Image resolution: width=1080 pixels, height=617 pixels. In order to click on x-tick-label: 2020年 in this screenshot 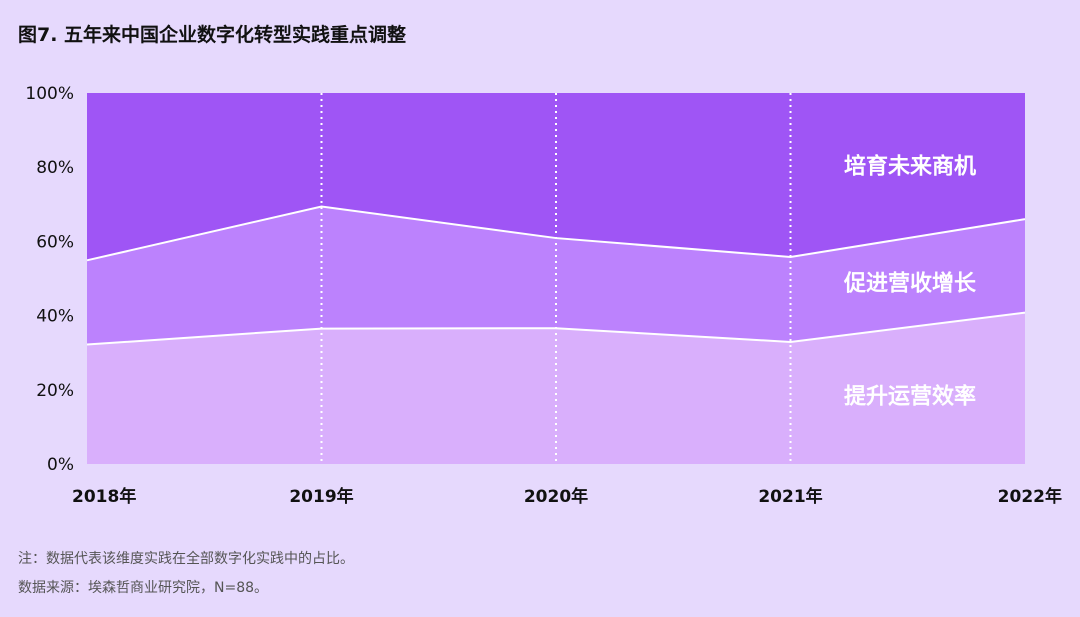, I will do `click(556, 496)`.